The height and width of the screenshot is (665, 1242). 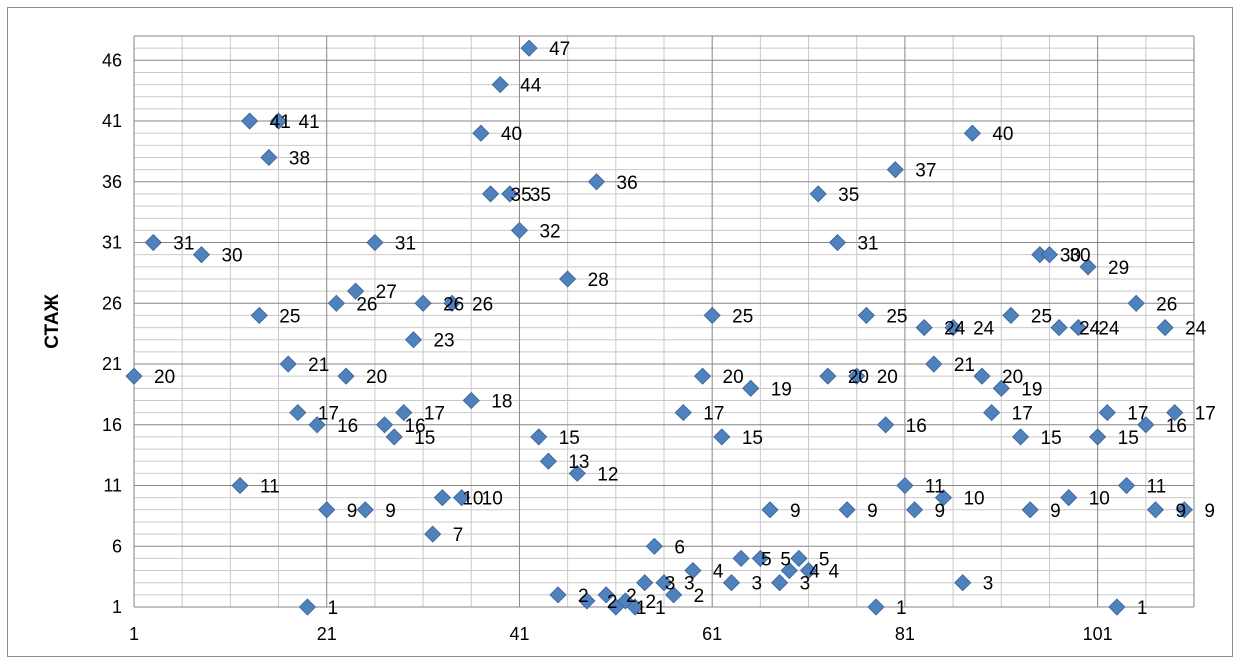 I want to click on data-label: 23, so click(x=443, y=341).